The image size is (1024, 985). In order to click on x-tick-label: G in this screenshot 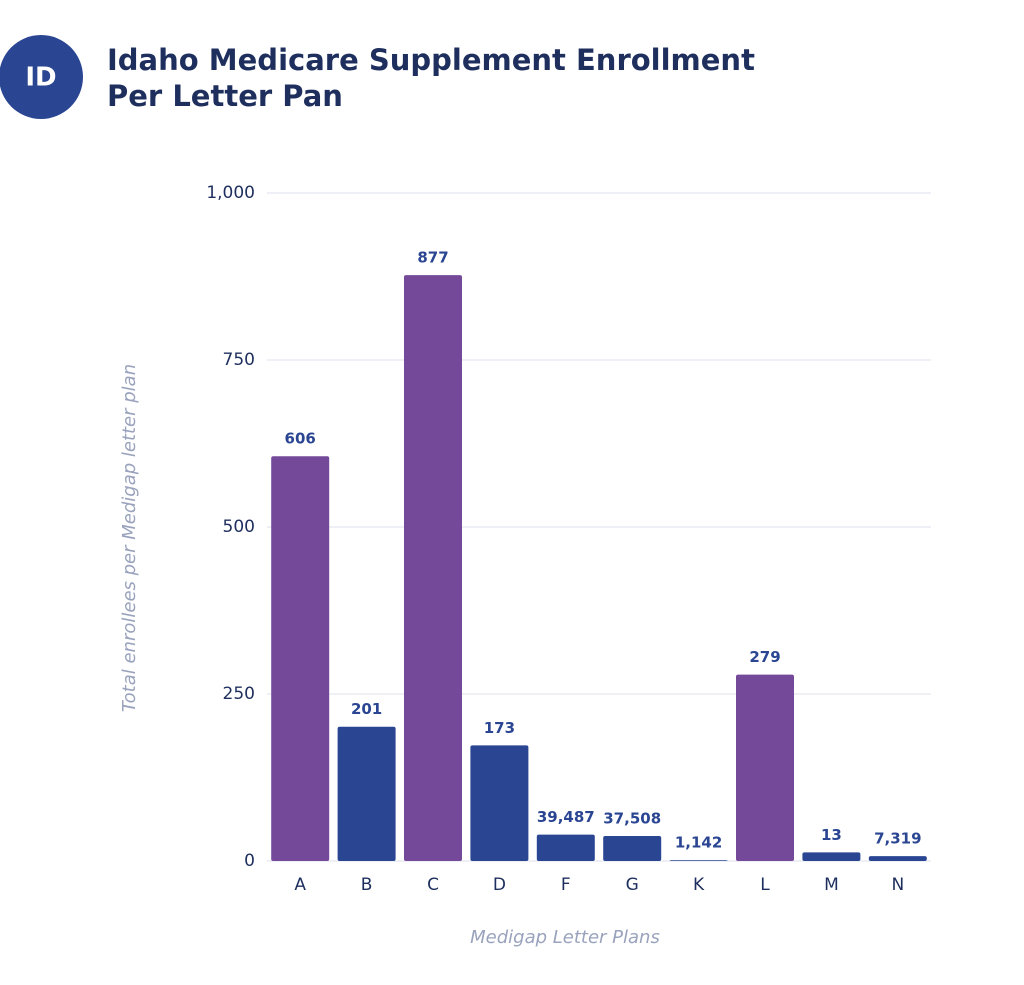, I will do `click(632, 885)`.